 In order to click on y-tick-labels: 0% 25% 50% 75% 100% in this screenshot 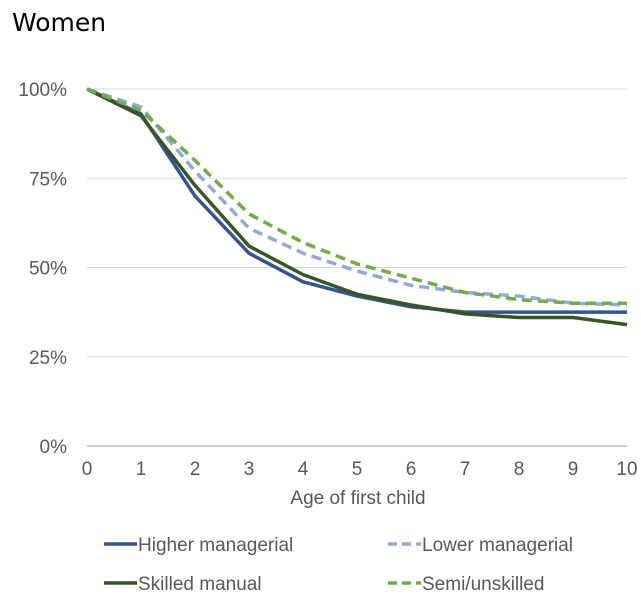, I will do `click(42, 269)`.